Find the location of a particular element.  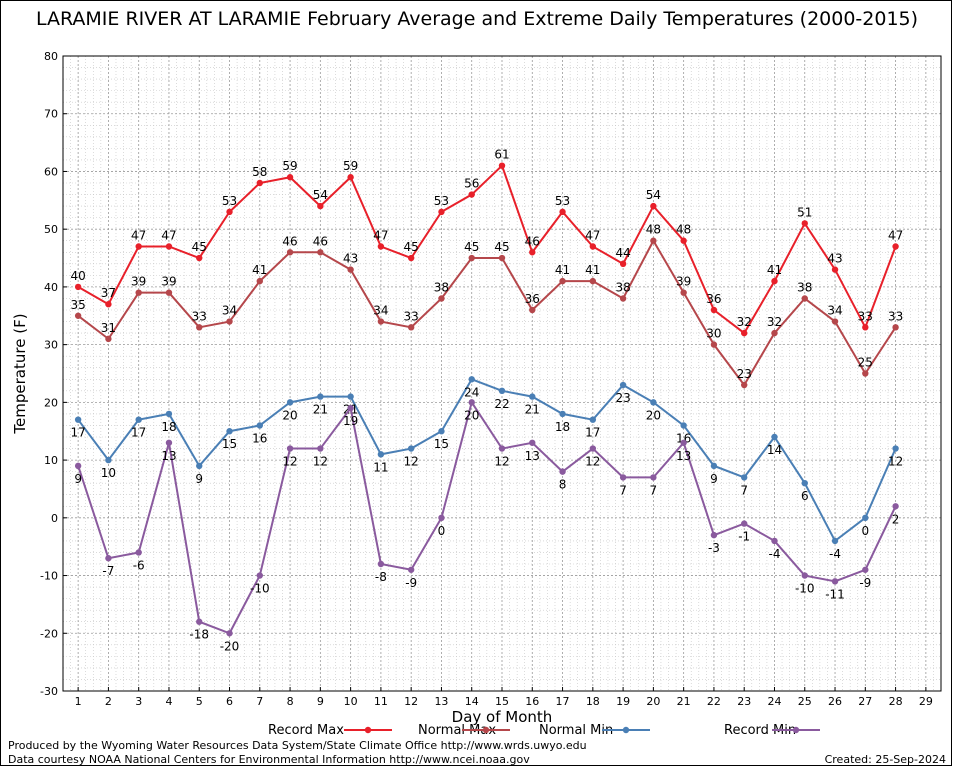

y-tick-label: 40 is located at coordinates (51, 287).